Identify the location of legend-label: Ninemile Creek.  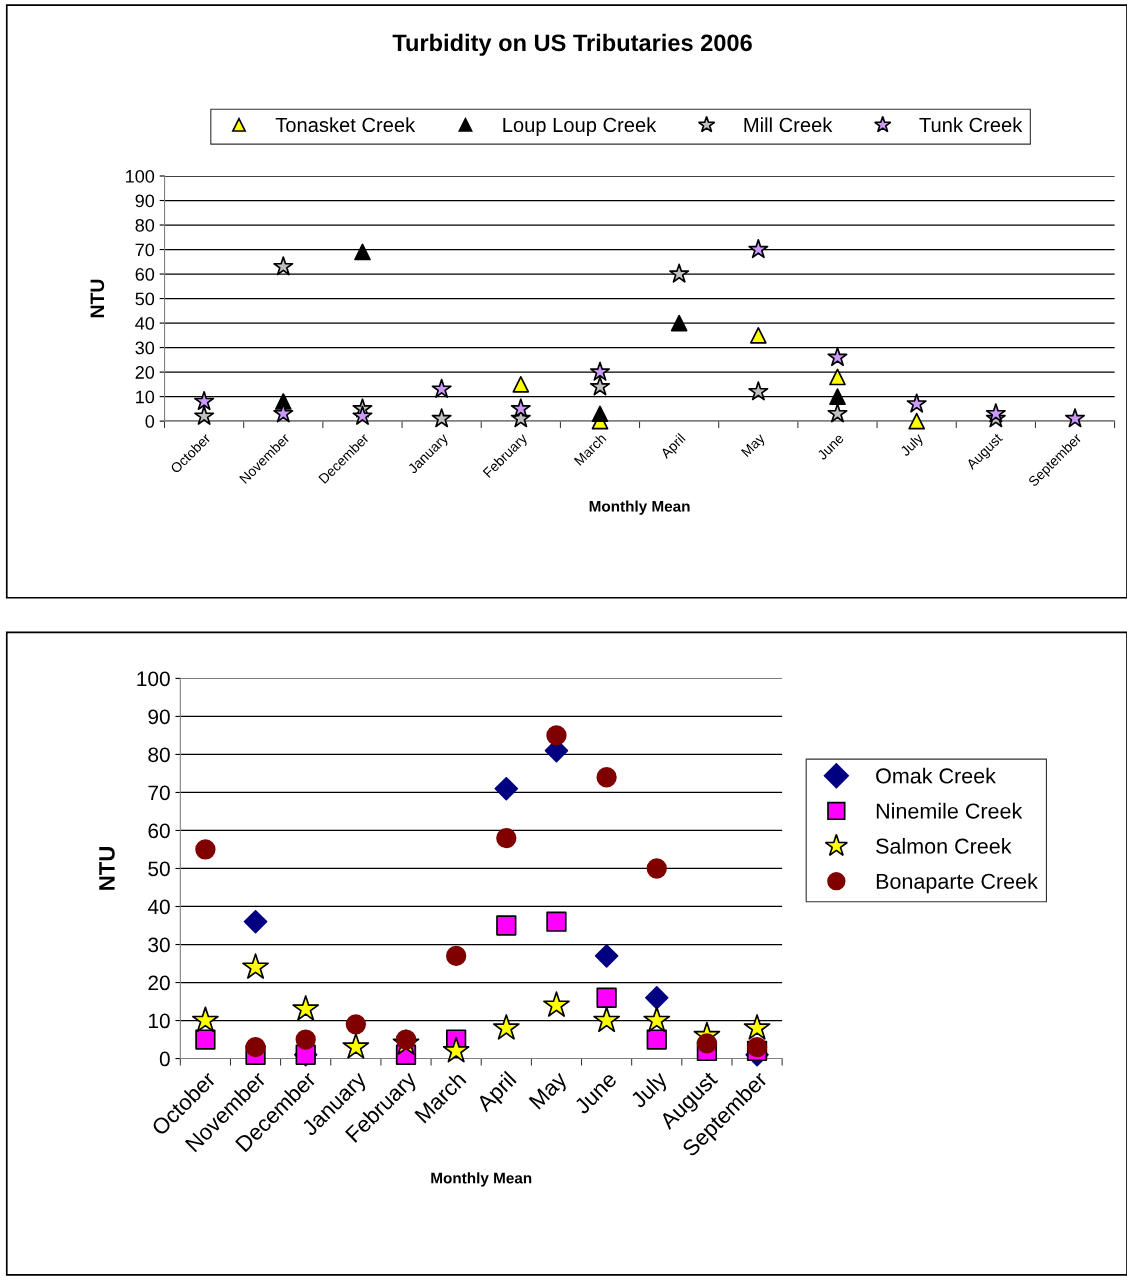
(949, 810).